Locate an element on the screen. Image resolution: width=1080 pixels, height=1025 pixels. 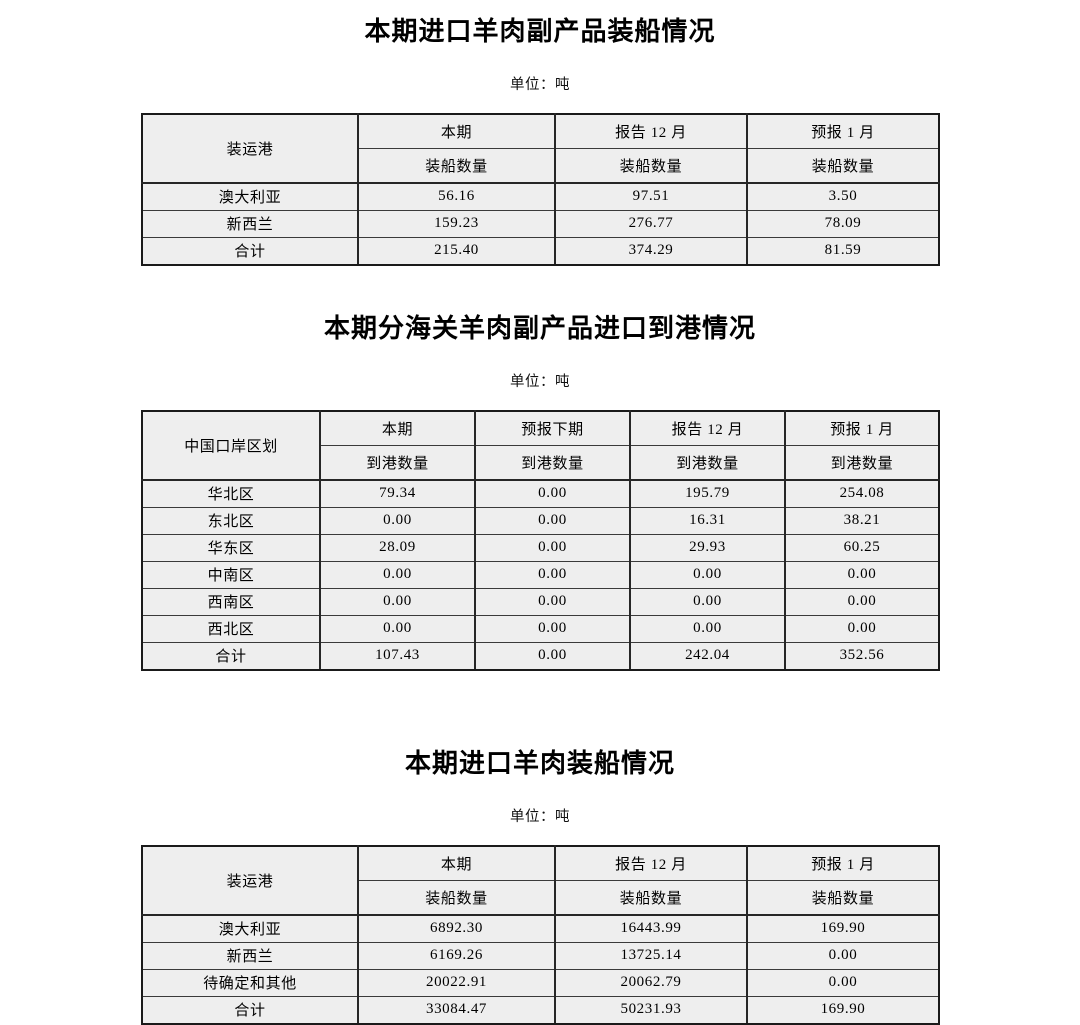
table-row: 待确定和其他 20022.91 20062.79 0.00 is located at coordinates (540, 982).